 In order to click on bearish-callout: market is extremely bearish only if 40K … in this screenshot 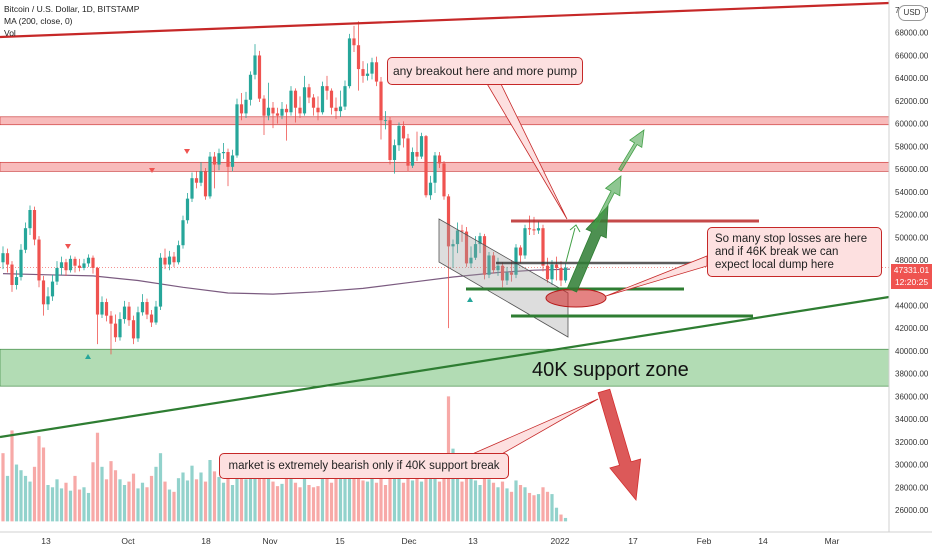, I will do `click(364, 466)`.